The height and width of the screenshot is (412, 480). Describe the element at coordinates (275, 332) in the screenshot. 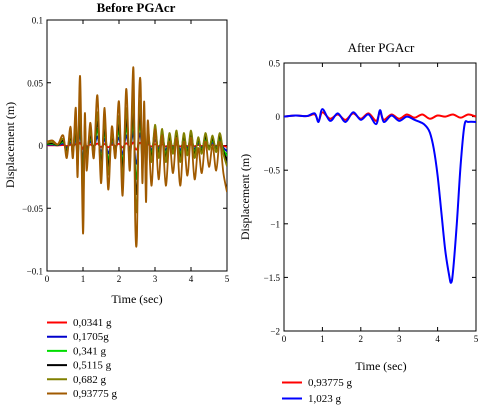

I see `y-tick-label: −2` at that location.